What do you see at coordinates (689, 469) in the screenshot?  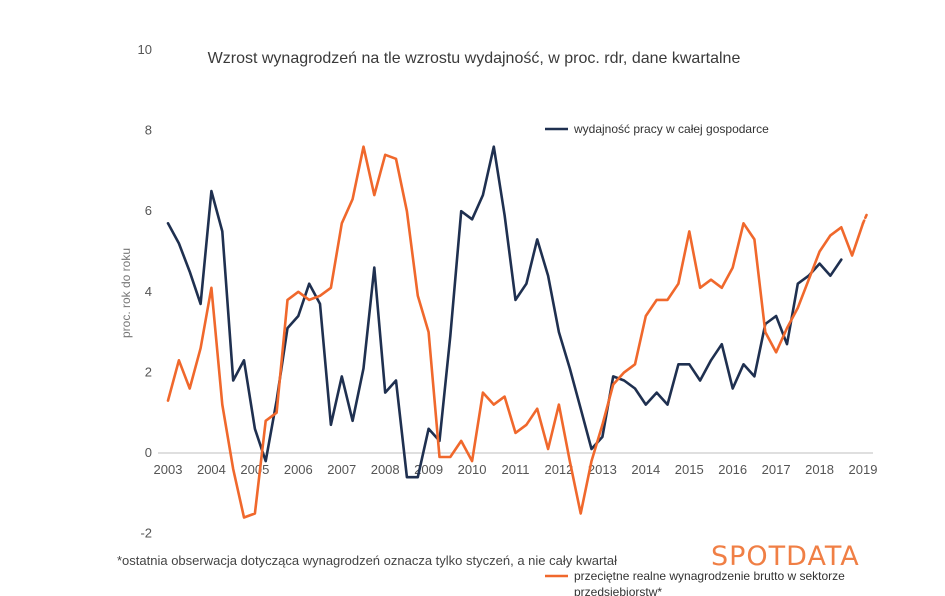 I see `x-tick-label: 2015` at bounding box center [689, 469].